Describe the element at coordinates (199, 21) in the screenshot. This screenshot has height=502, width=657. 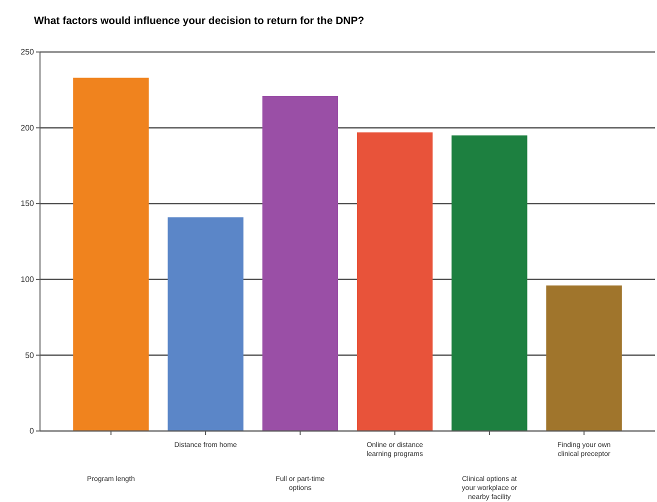
I see `chart-title: What factors would influence your decision to return for the DNP?` at that location.